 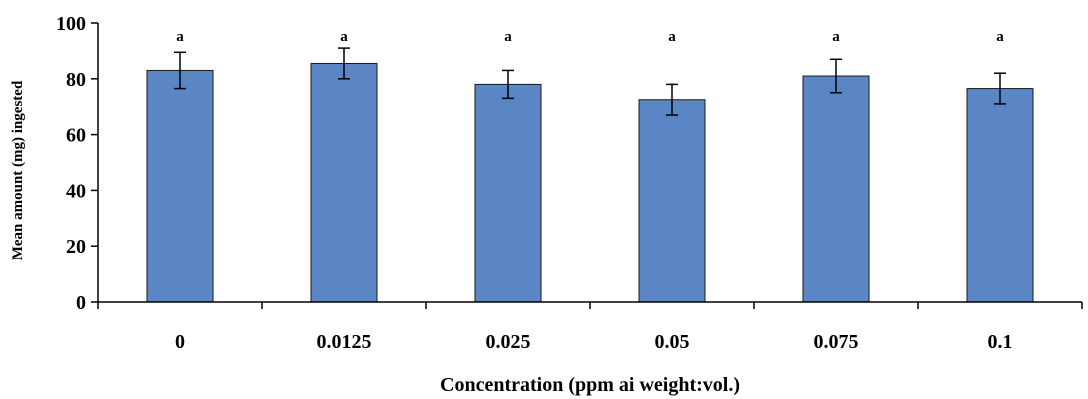 I want to click on y-axis-title: Mean amount (mg) ingested, so click(x=18, y=170).